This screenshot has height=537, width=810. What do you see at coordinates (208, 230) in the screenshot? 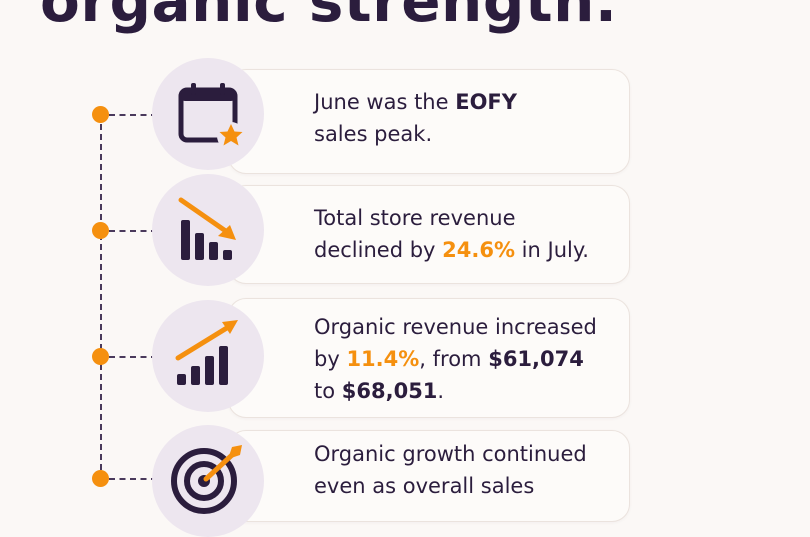
I see `declining-bar-chart-icon` at bounding box center [208, 230].